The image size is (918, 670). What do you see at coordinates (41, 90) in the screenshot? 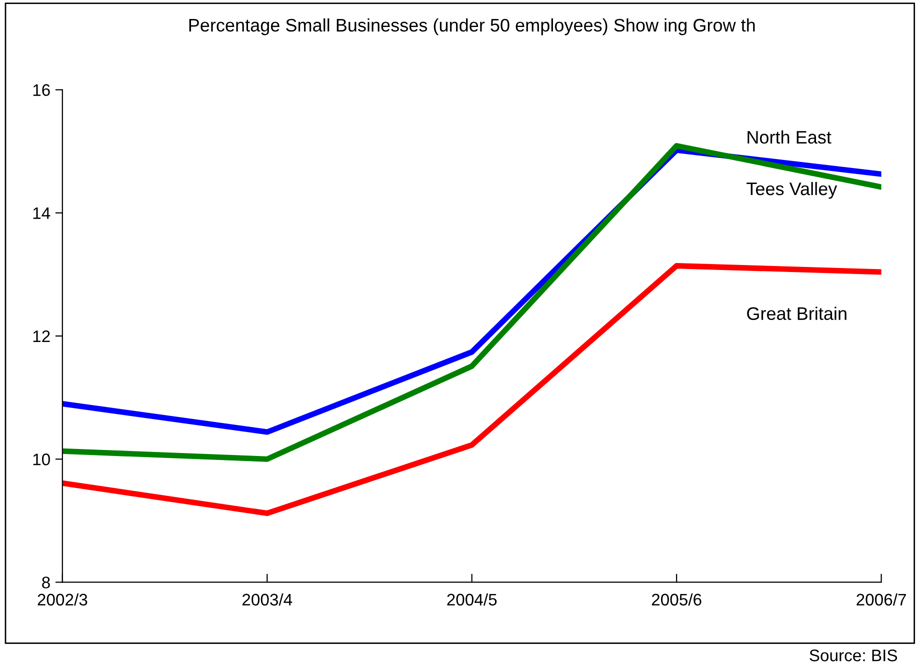
I see `y-tick-label: 16` at bounding box center [41, 90].